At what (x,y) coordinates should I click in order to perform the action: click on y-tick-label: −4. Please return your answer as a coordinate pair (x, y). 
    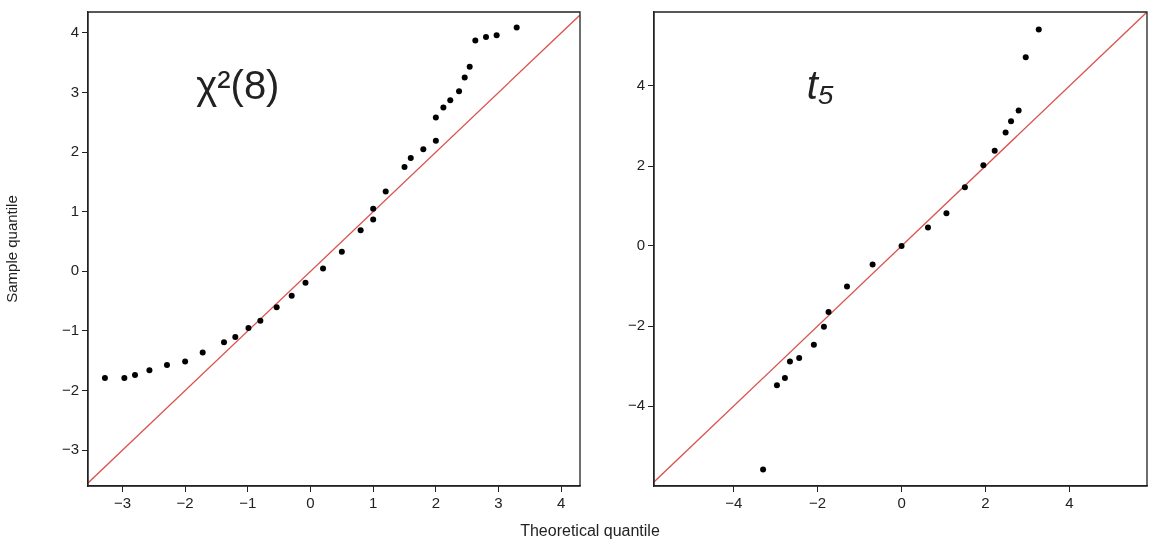
    Looking at the image, I should click on (636, 405).